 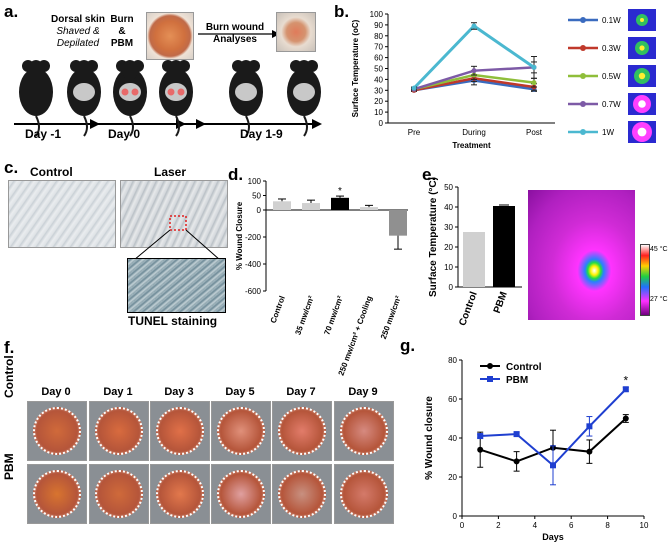 I want to click on row-label-pbm: PBM, so click(x=9, y=466).